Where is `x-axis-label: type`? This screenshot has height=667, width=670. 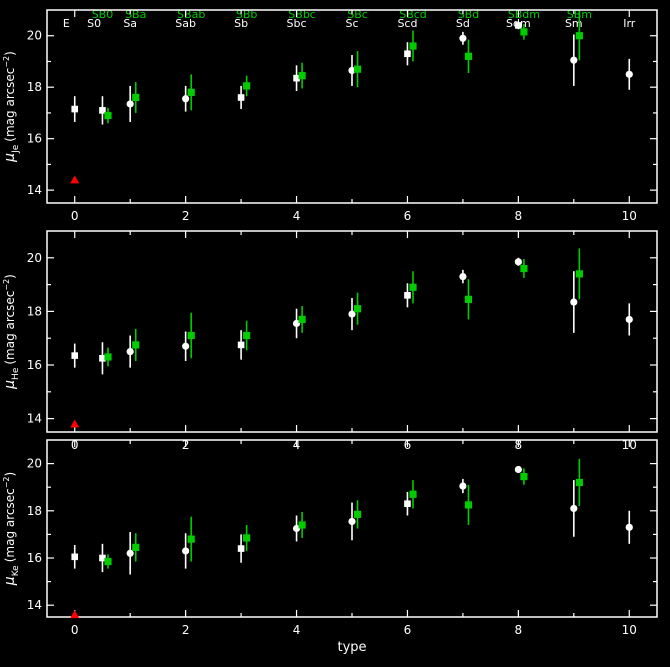
x-axis-label: type is located at coordinates (351, 647).